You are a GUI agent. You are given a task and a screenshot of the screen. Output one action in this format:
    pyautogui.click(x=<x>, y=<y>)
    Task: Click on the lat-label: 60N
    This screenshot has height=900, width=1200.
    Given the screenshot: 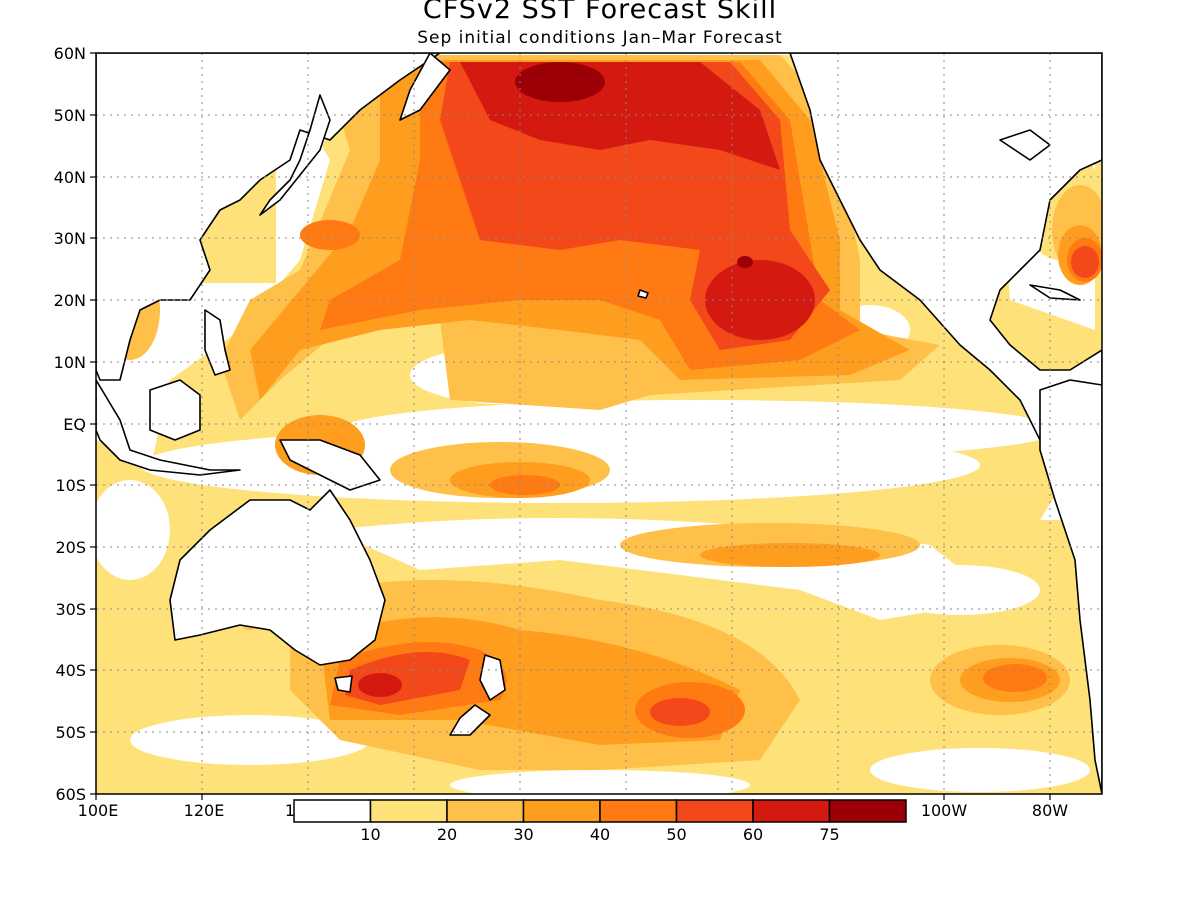 What is the action you would take?
    pyautogui.click(x=70, y=53)
    